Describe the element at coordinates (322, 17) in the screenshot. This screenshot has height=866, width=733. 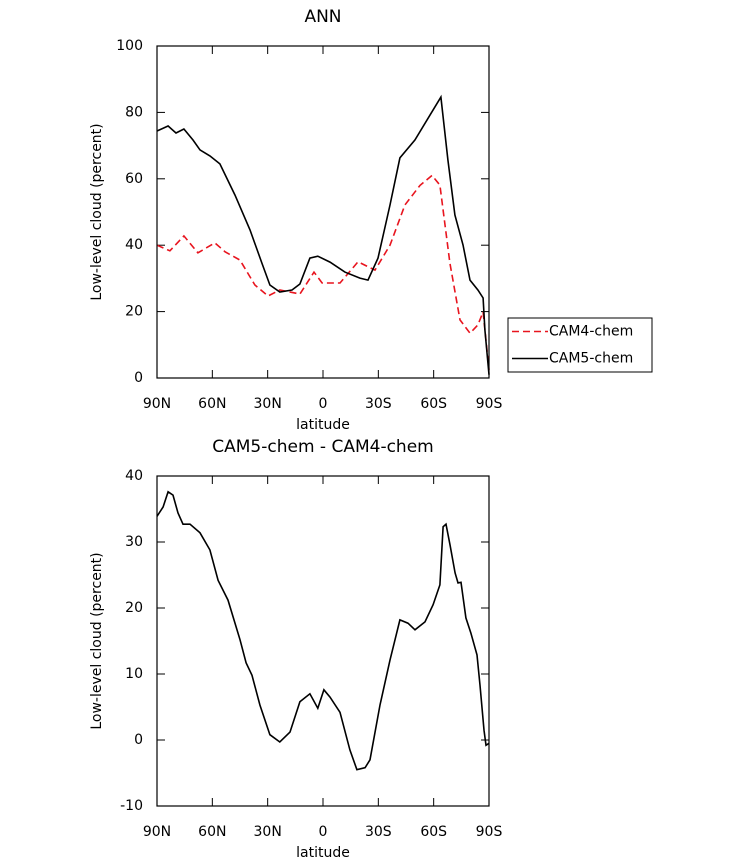
I see `chart-title: ANN` at that location.